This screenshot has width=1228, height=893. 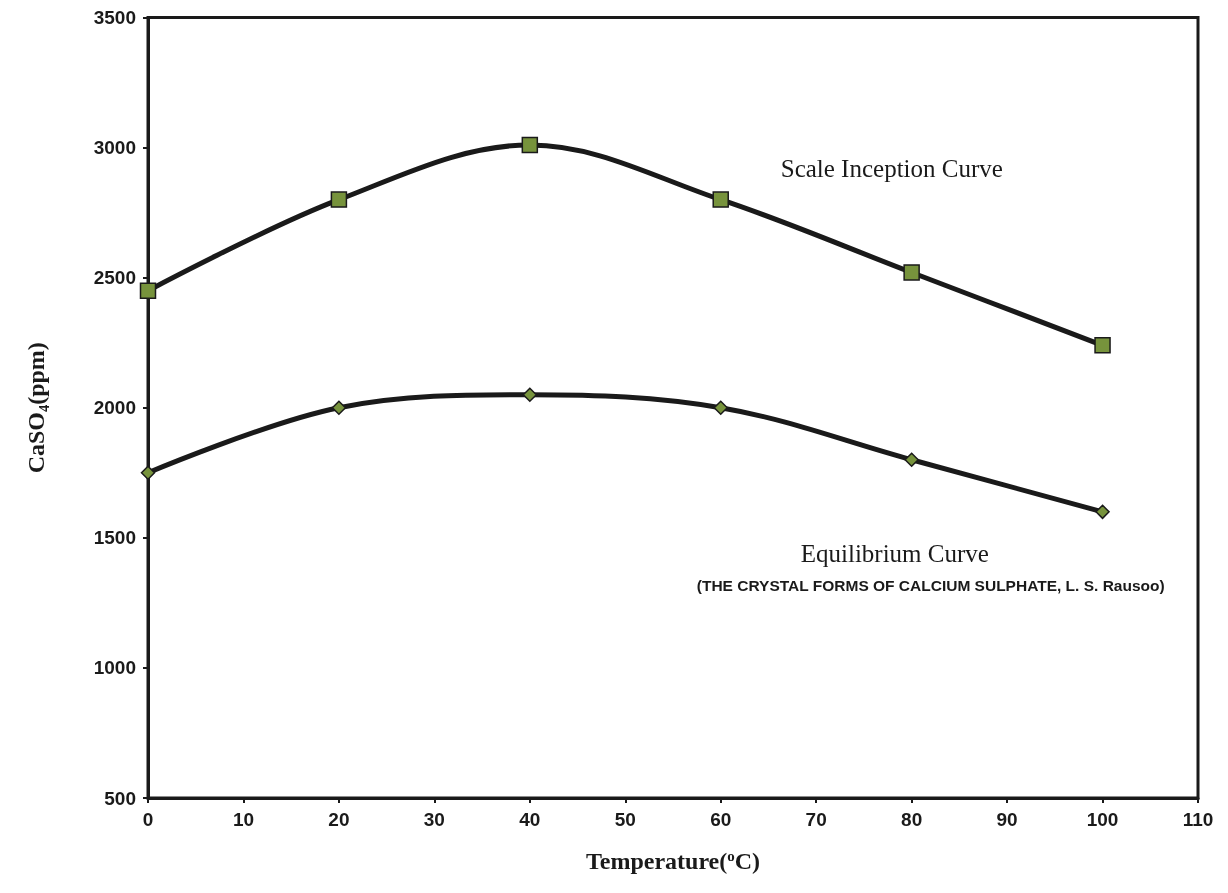 What do you see at coordinates (36, 408) in the screenshot?
I see `y-axis-title: CaSO₄(ppm)` at bounding box center [36, 408].